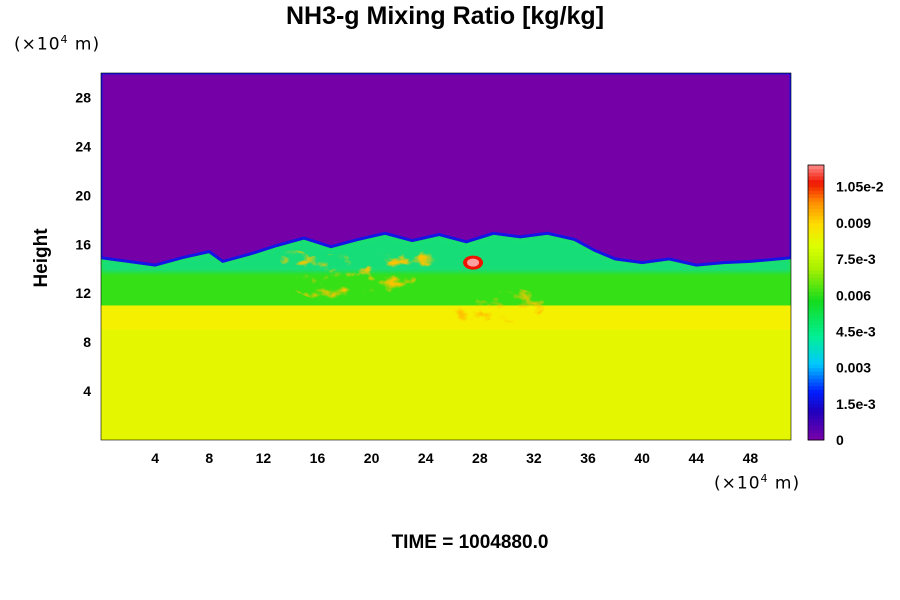  Describe the element at coordinates (480, 458) in the screenshot. I see `x-tick-label-28: 28` at that location.